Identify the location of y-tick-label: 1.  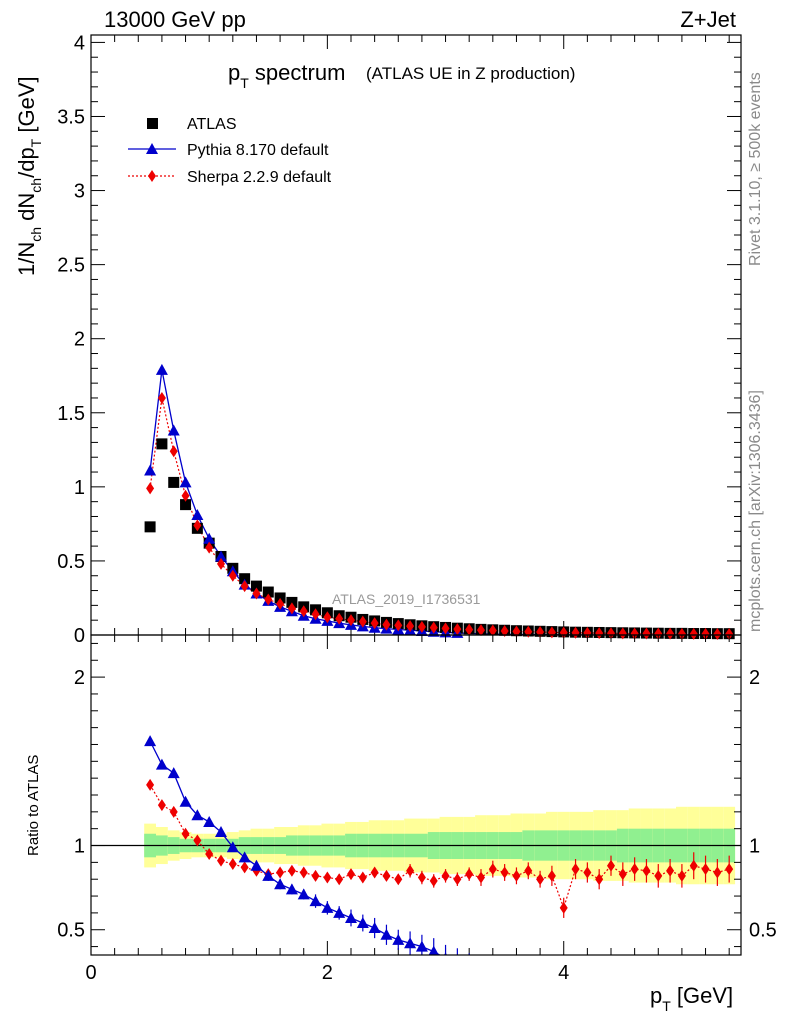
(79, 488).